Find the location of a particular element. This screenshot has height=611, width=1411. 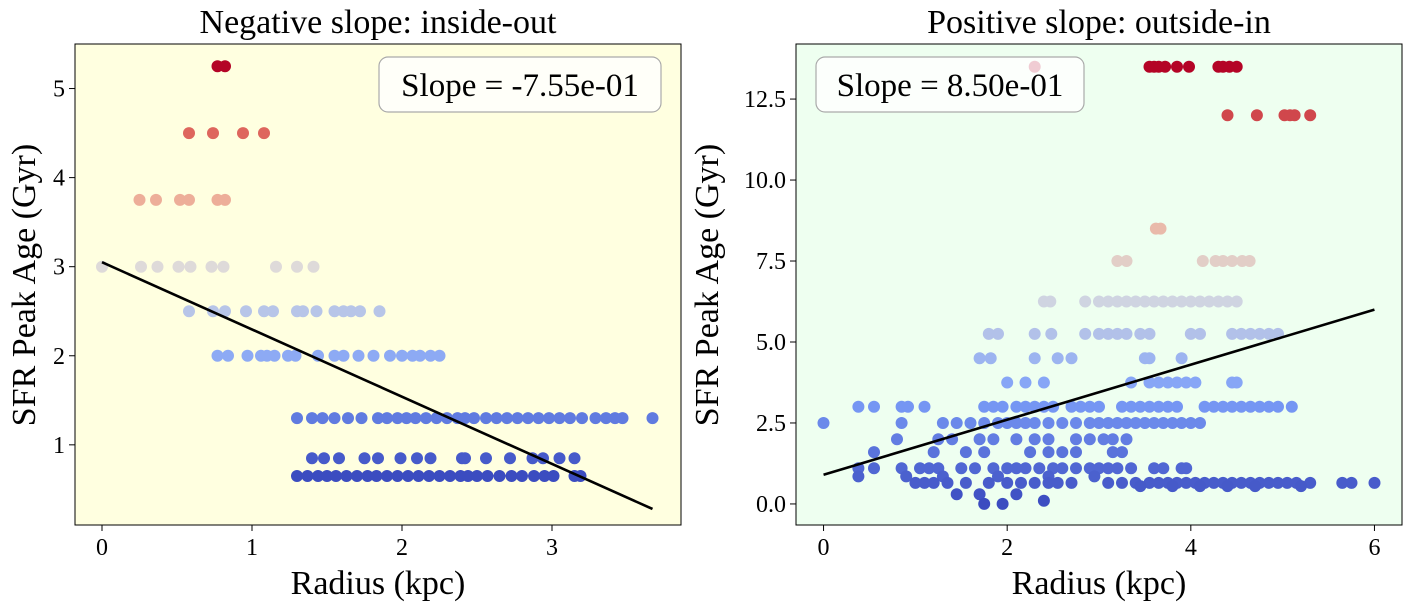

x-axis-label: Radius (kpc) is located at coordinates (378, 583).